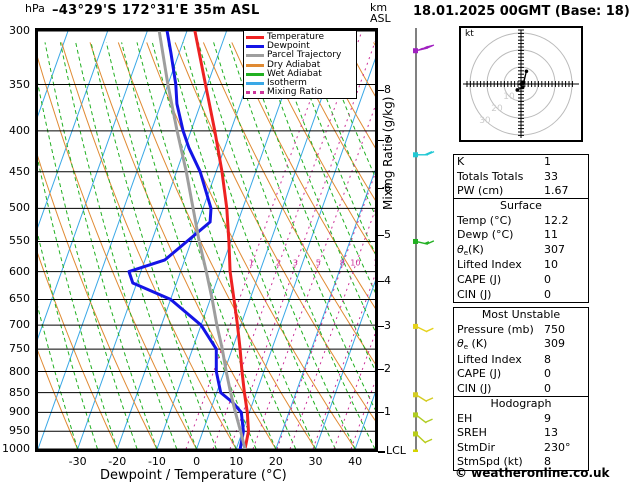 The height and width of the screenshot is (486, 629). Describe the element at coordinates (554, 344) in the screenshot. I see `most-unstable-value-1: 309` at that location.